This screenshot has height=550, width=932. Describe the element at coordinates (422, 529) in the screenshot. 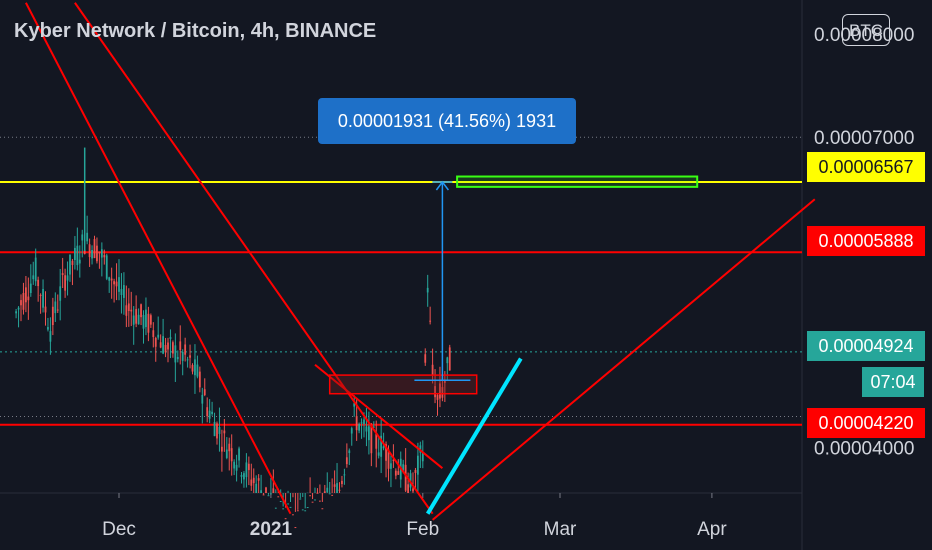

I see `x-tick-label: Feb` at that location.